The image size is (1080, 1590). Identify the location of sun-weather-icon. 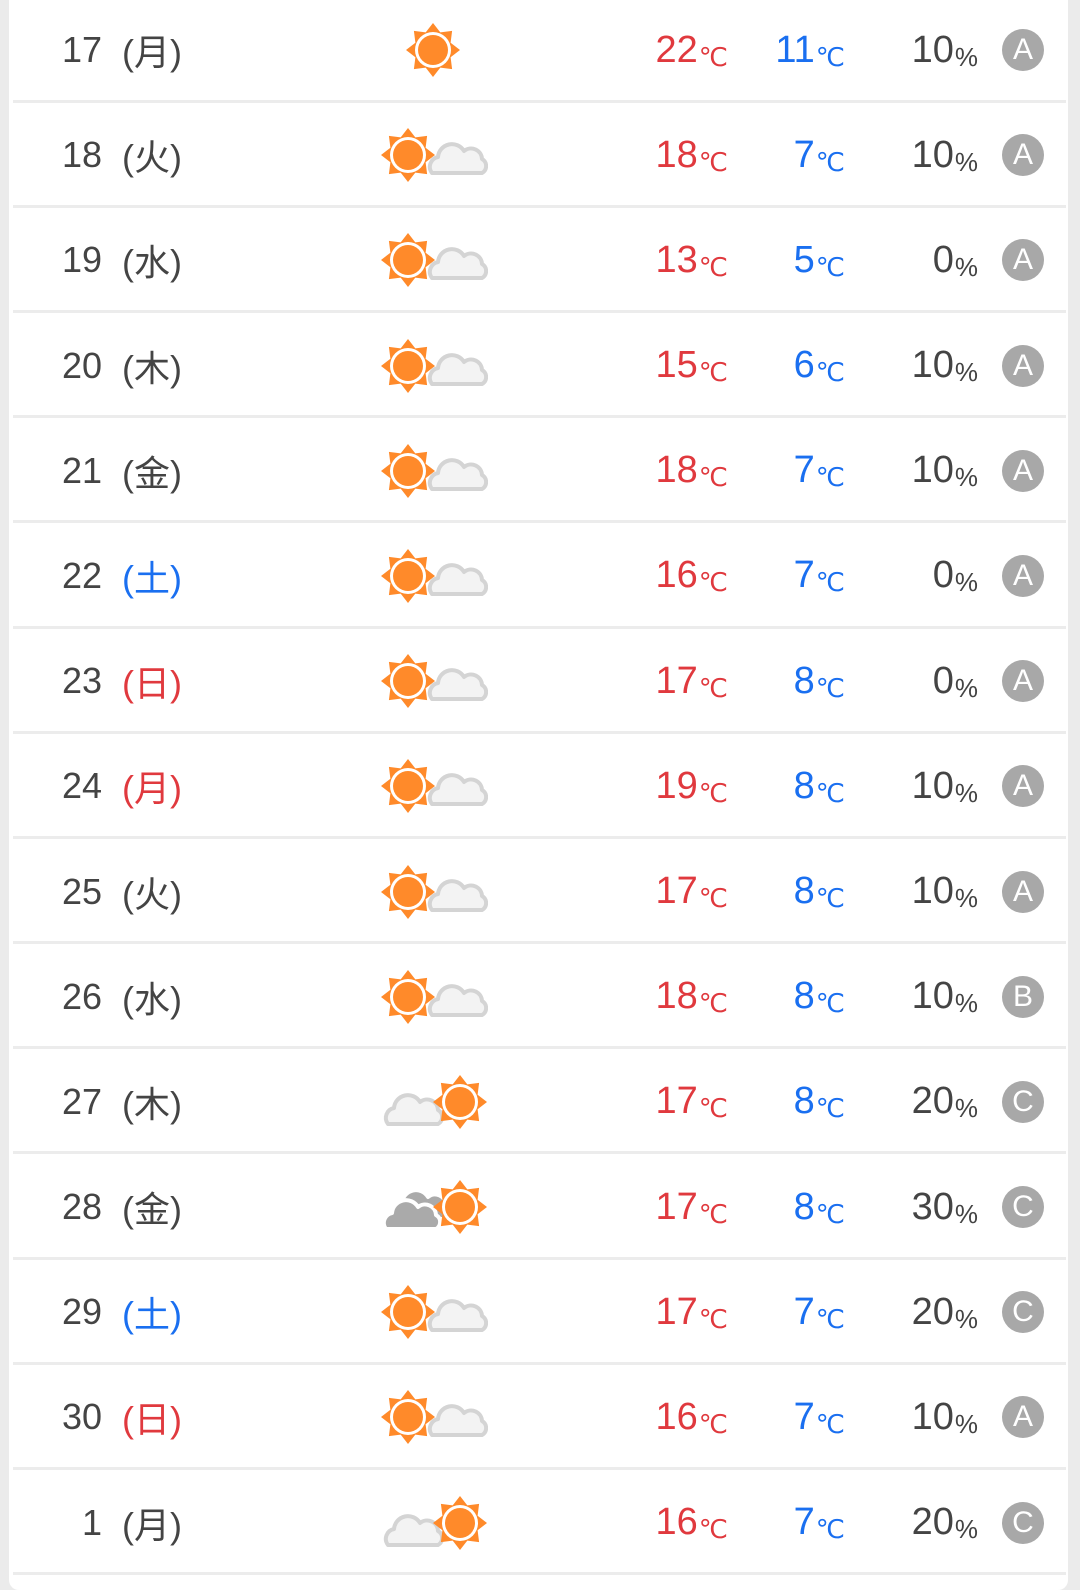
(433, 50).